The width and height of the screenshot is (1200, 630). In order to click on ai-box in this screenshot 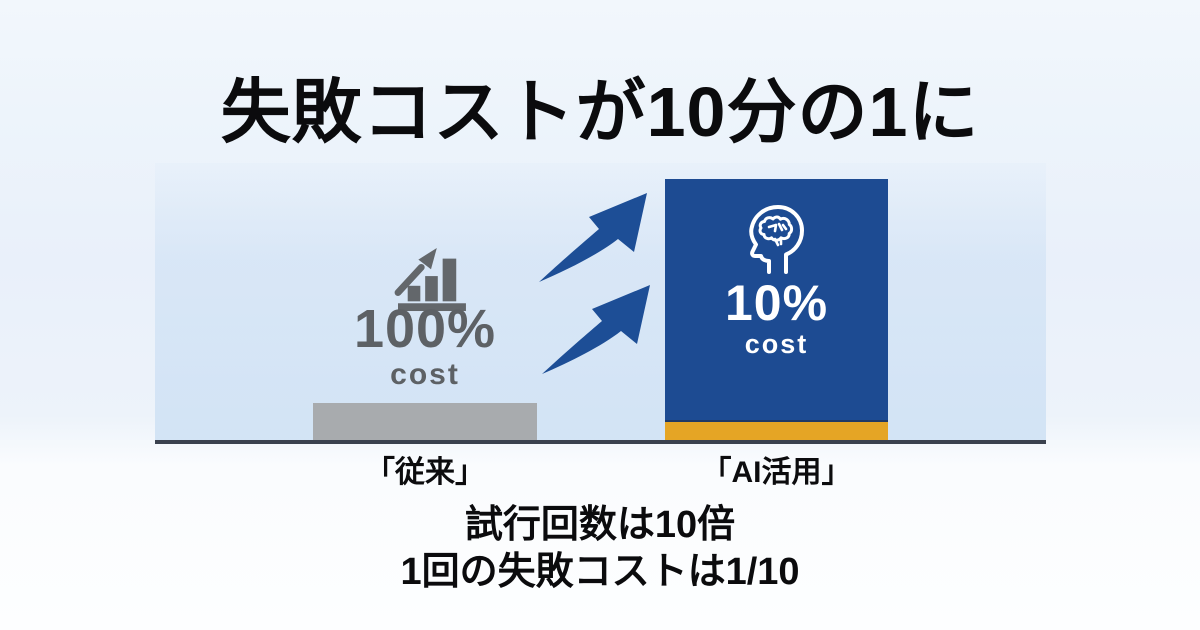, I will do `click(776, 300)`.